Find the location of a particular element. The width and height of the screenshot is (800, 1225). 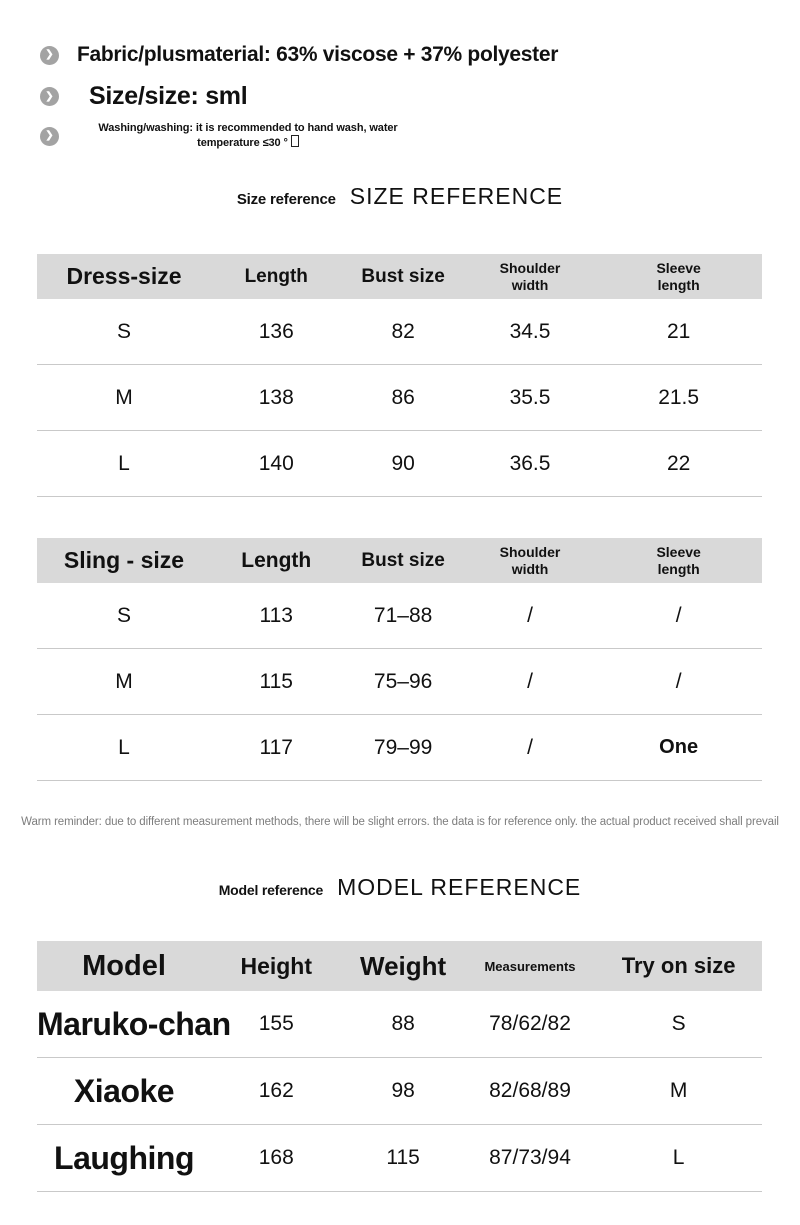

dress-header-length: Length is located at coordinates (276, 276).